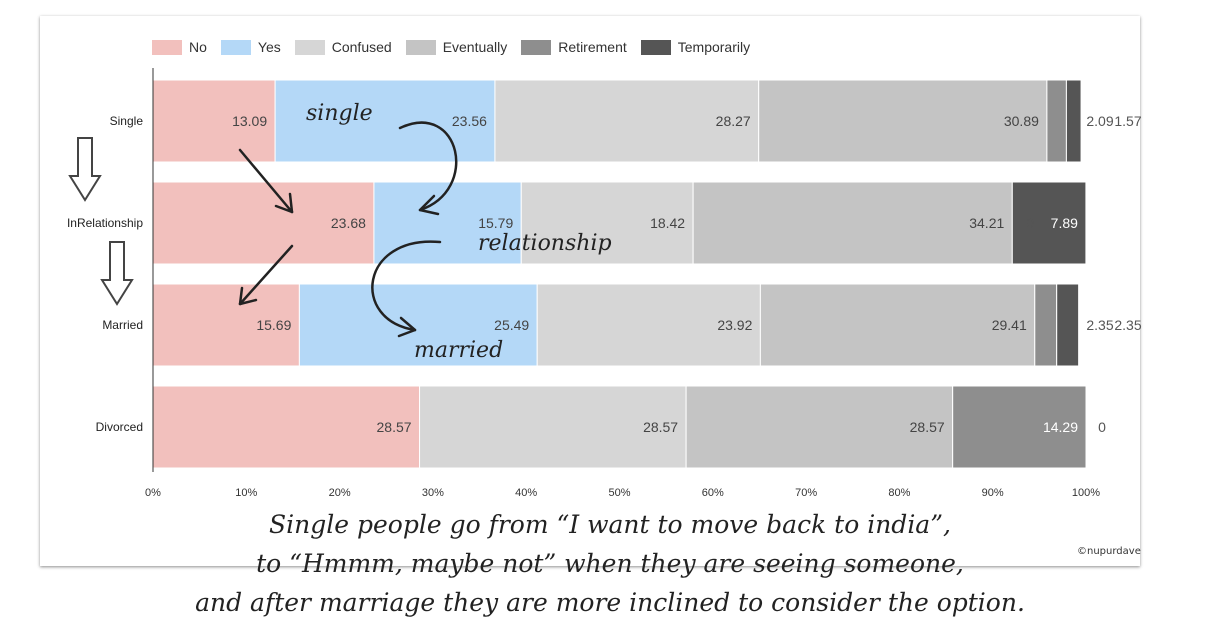 The image size is (1209, 635). I want to click on x-tick-label: 20%, so click(340, 493).